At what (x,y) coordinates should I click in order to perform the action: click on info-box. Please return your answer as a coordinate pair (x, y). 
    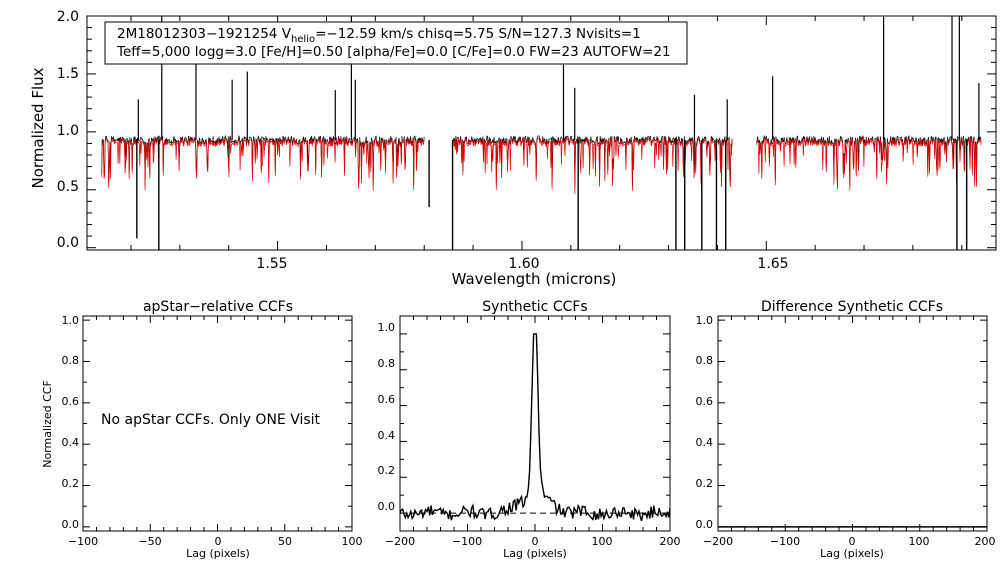
    Looking at the image, I should click on (396, 43).